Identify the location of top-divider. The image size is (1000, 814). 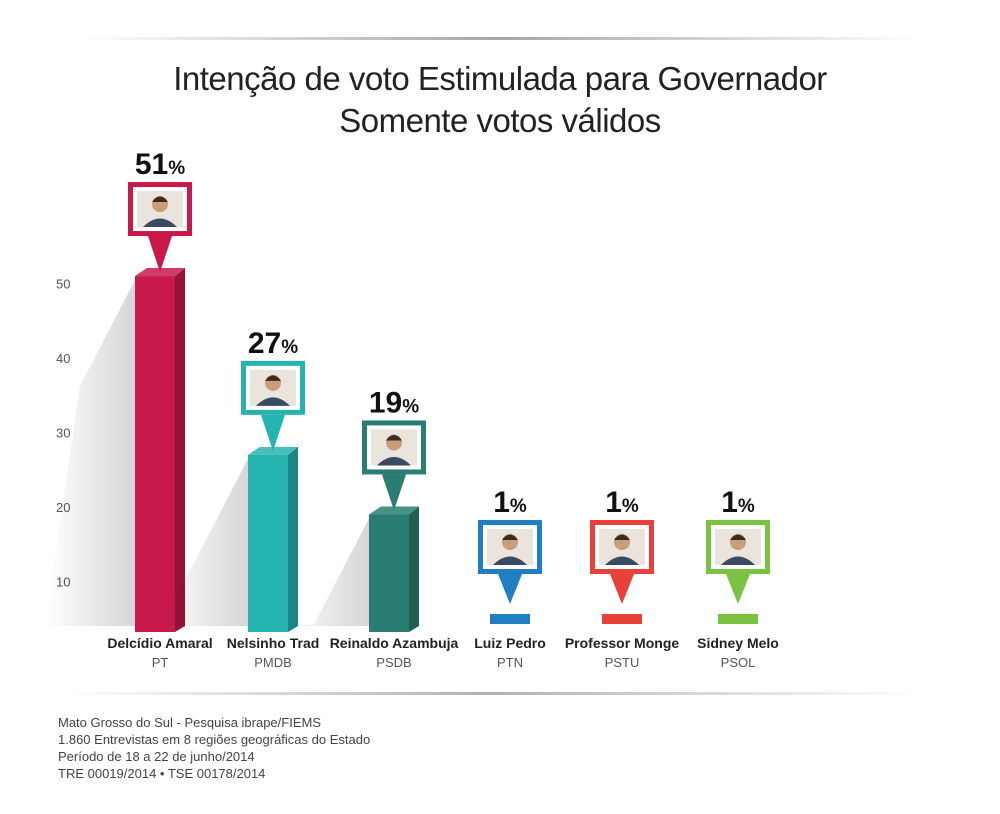
(500, 38).